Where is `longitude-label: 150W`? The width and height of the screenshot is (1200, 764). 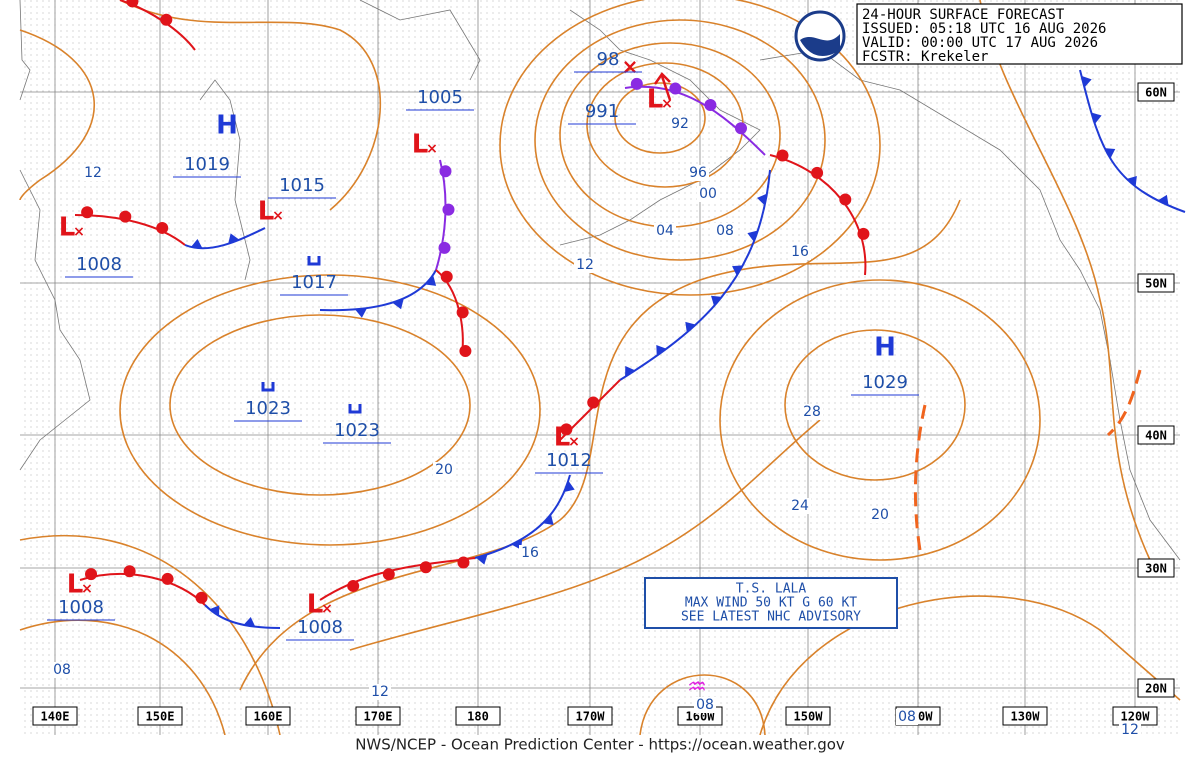
longitude-label: 150W is located at coordinates (809, 717).